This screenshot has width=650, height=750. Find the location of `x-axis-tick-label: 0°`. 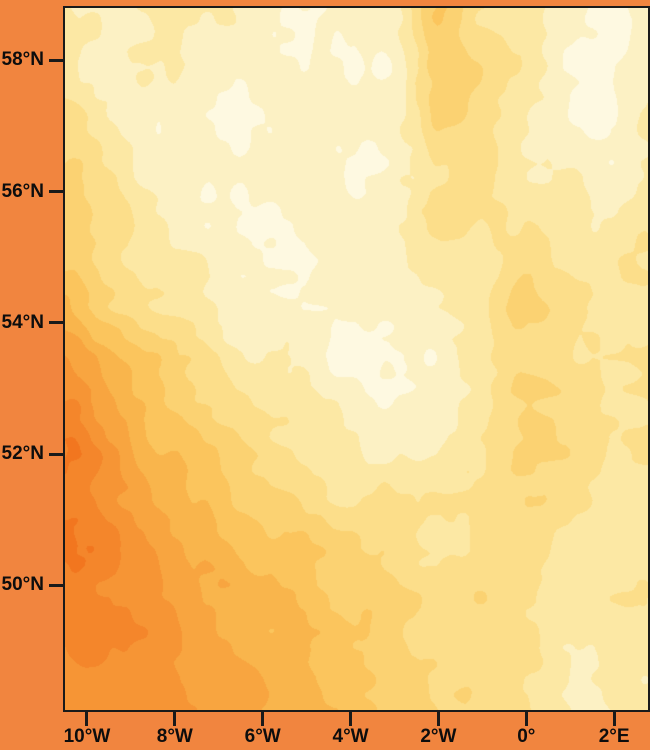

x-axis-tick-label: 0° is located at coordinates (526, 736).